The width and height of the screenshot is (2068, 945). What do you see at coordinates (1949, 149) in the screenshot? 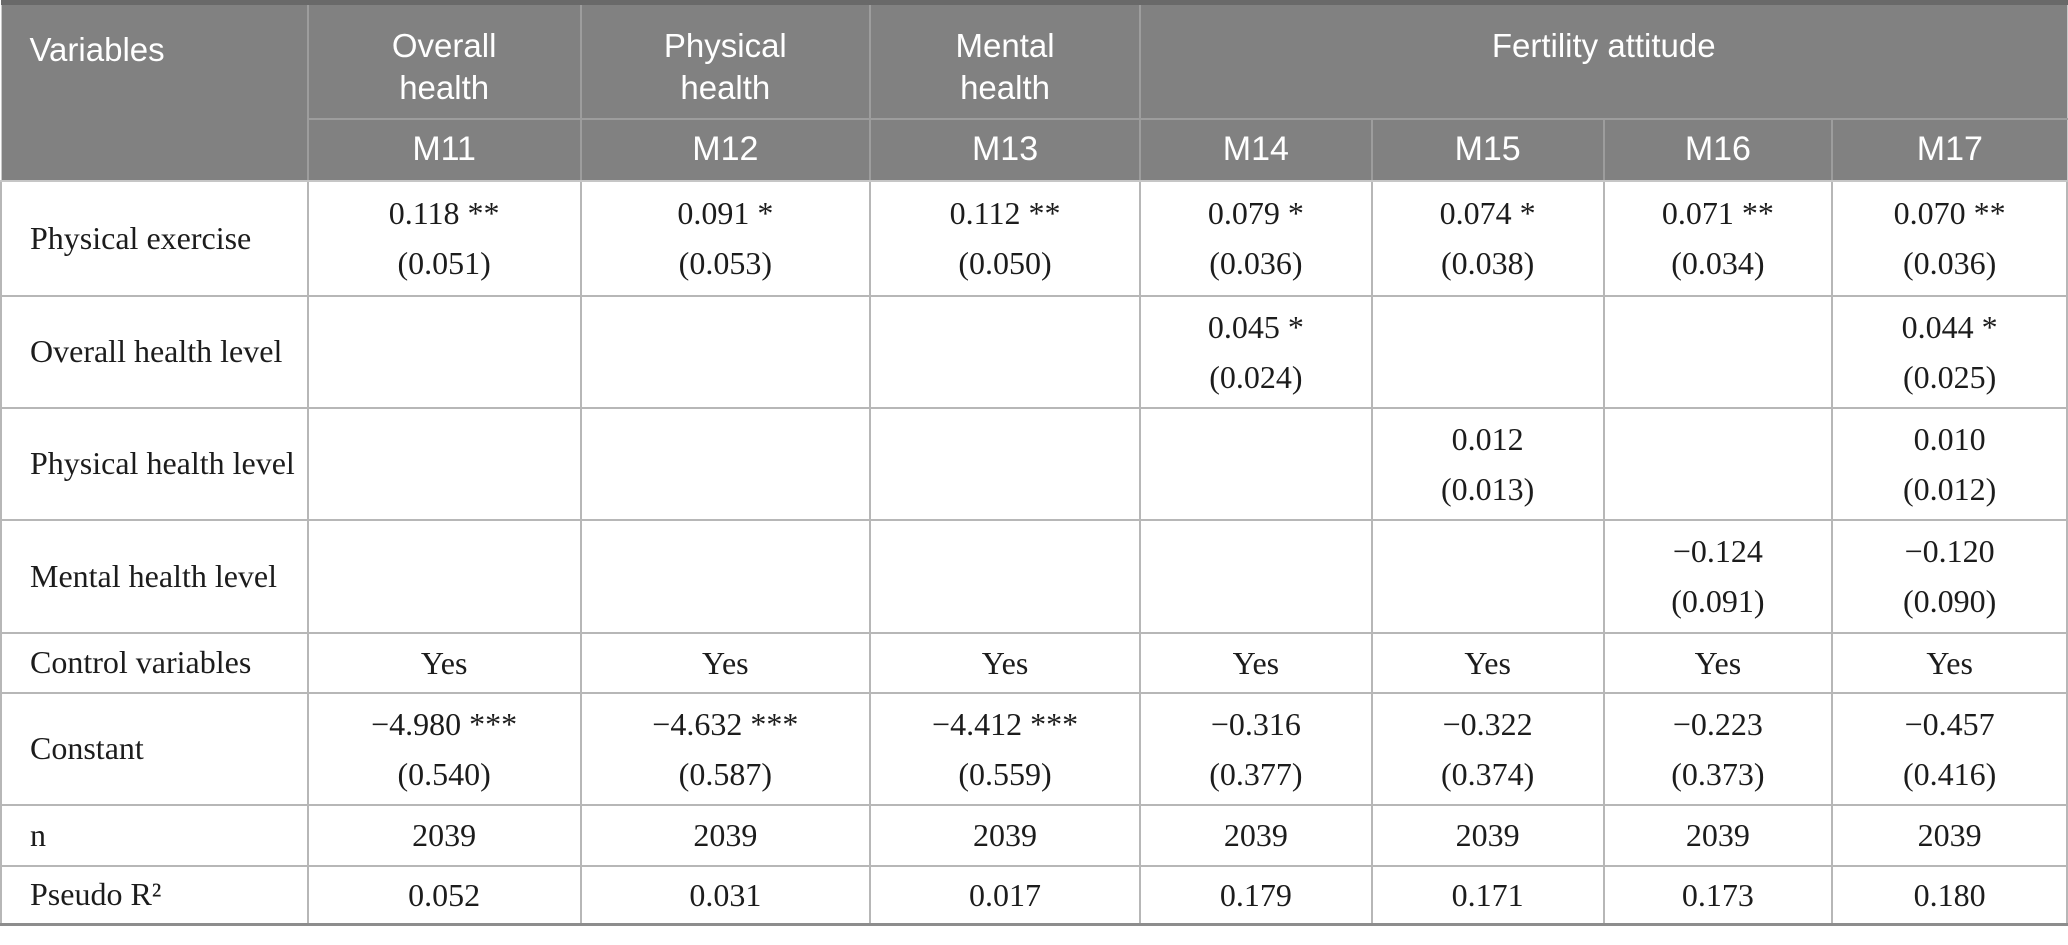
I see `header-model-m17: M17` at bounding box center [1949, 149].